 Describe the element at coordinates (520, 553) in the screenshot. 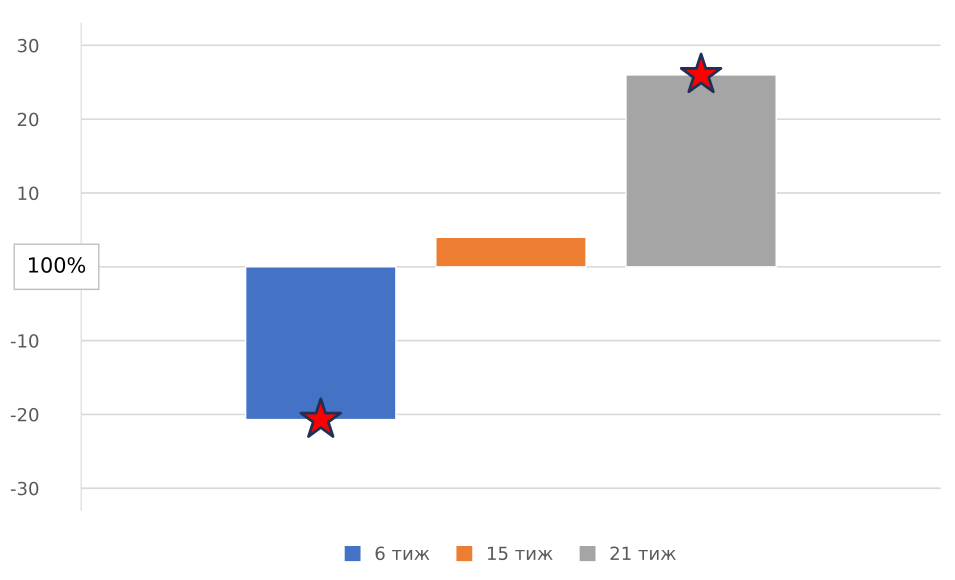

I see `legend-label: 15 тиж` at that location.